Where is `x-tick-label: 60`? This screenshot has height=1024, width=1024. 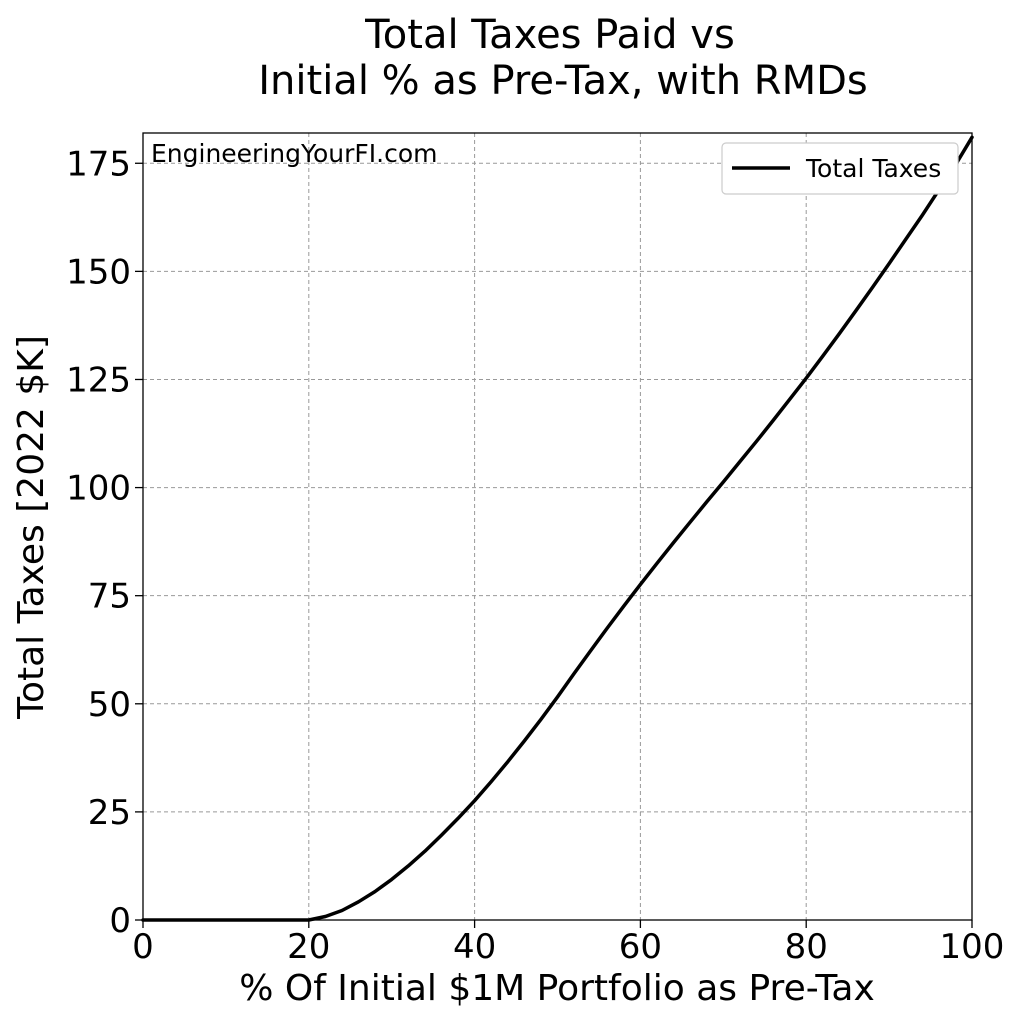 x-tick-label: 60 is located at coordinates (640, 947).